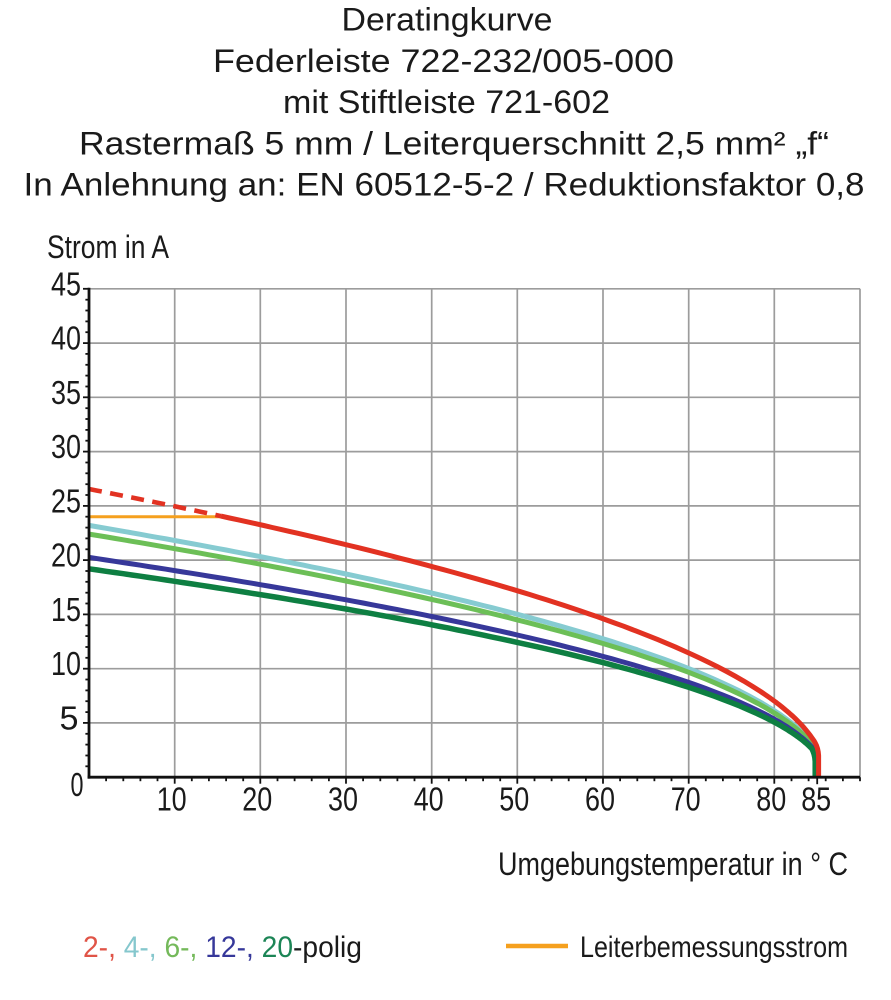  I want to click on svg-text: Strom in A, so click(108, 247).